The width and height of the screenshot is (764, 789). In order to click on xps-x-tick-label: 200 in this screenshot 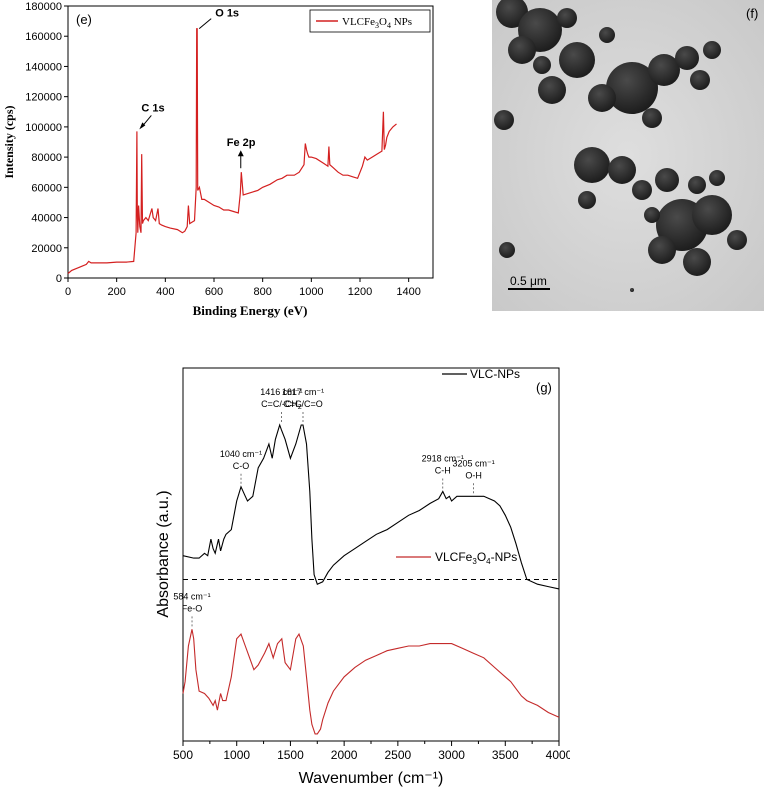, I will do `click(116, 292)`.